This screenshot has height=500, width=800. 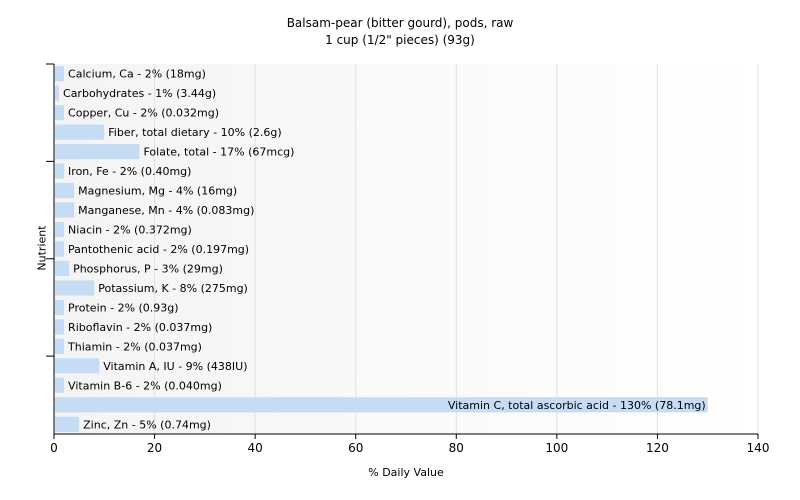 What do you see at coordinates (758, 448) in the screenshot?
I see `x-tick-label: 140` at bounding box center [758, 448].